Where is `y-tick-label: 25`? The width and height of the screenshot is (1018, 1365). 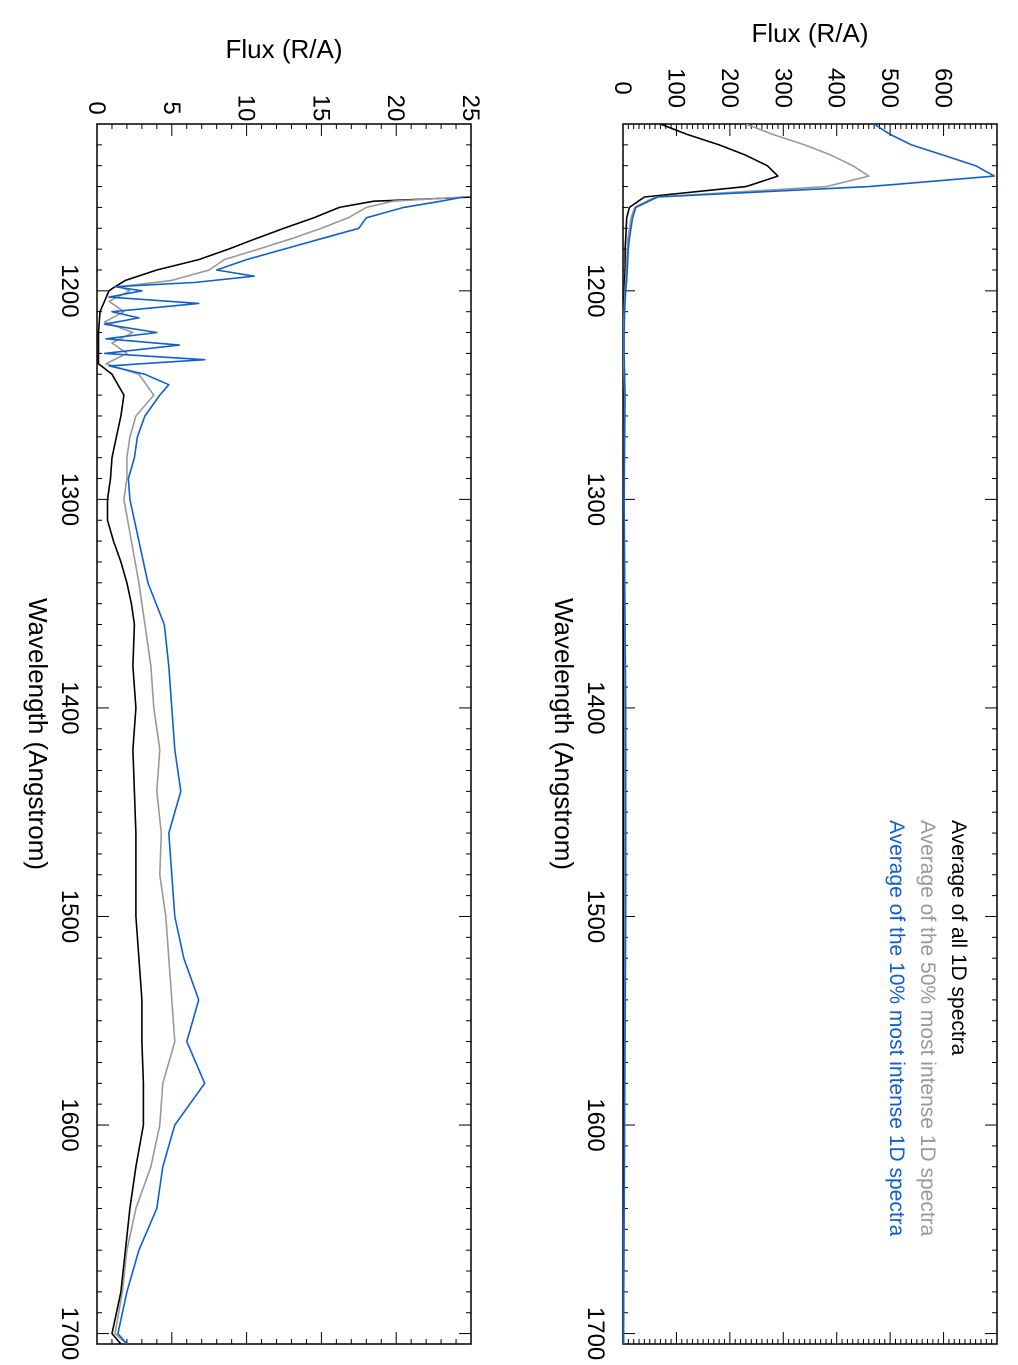 y-tick-label: 25 is located at coordinates (470, 108).